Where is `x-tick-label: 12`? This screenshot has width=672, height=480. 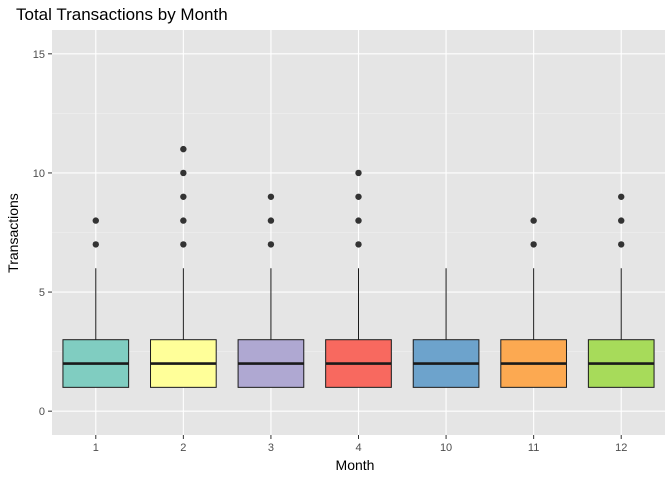
x-tick-label: 12 is located at coordinates (621, 448).